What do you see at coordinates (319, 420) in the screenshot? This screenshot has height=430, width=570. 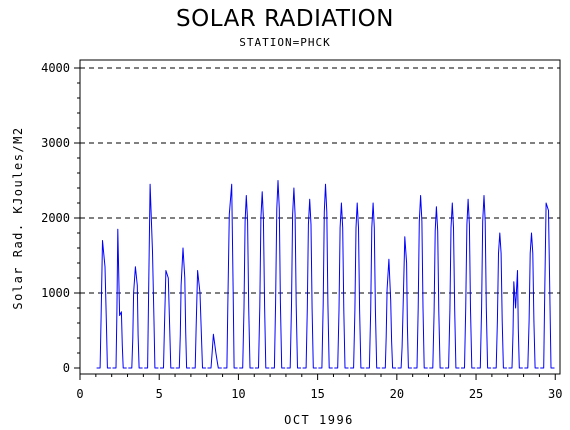 I see `x-axis-label: OCT 1996` at bounding box center [319, 420].